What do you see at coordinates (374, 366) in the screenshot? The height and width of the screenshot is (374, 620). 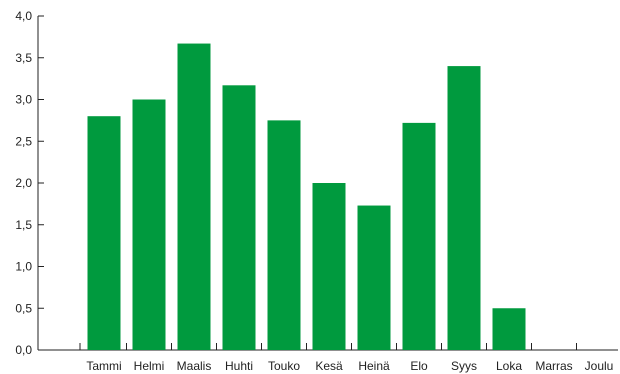 I see `x-tick-label: Heinä` at bounding box center [374, 366].